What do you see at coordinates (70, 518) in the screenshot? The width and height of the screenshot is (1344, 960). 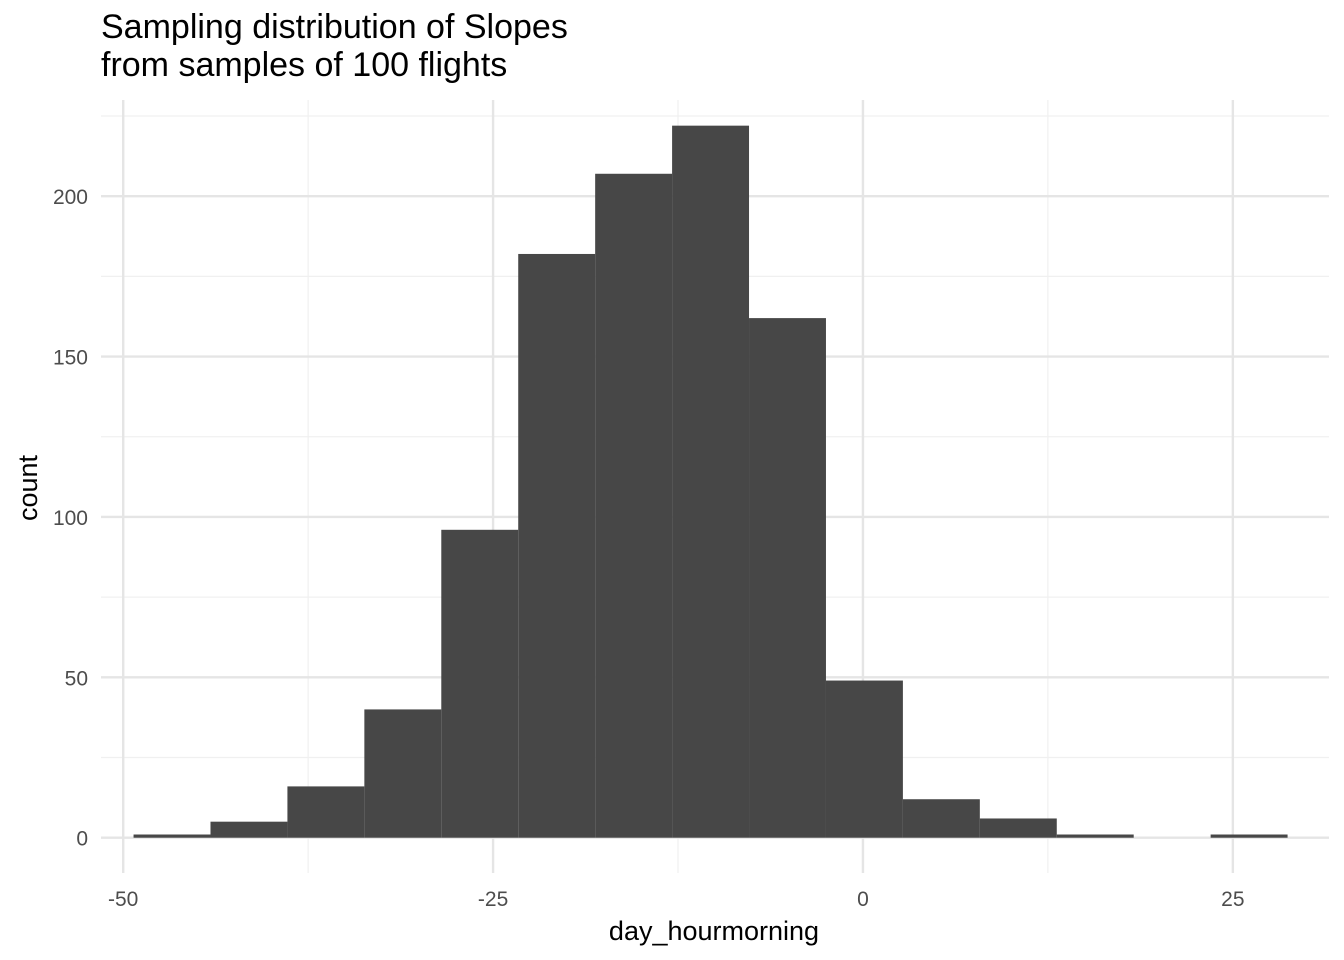 I see `y-tick-label: 100` at bounding box center [70, 518].